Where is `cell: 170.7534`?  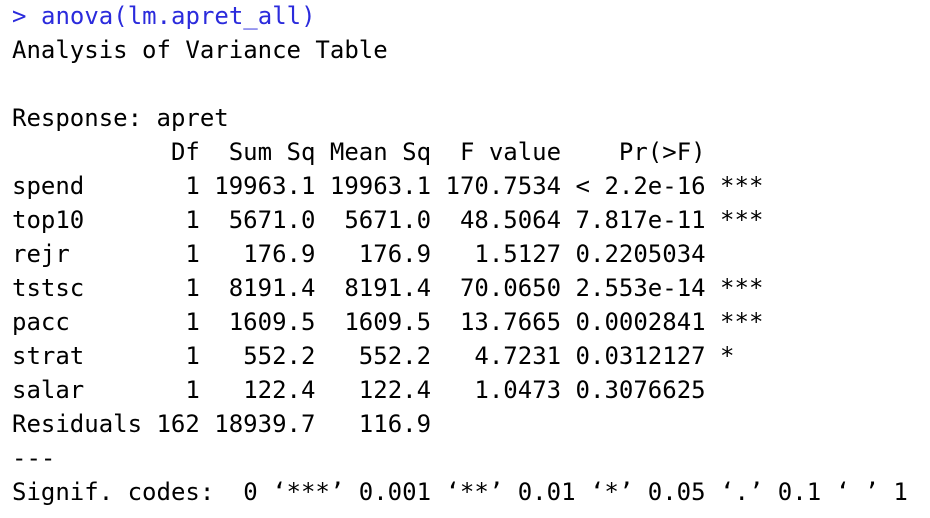 cell: 170.7534 is located at coordinates (504, 186).